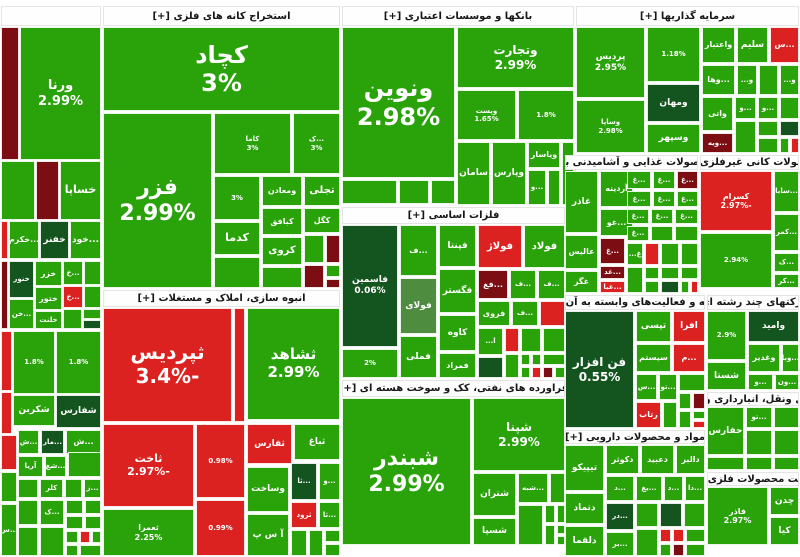  I want to click on treemap-tile: دعبید, so click(657, 459).